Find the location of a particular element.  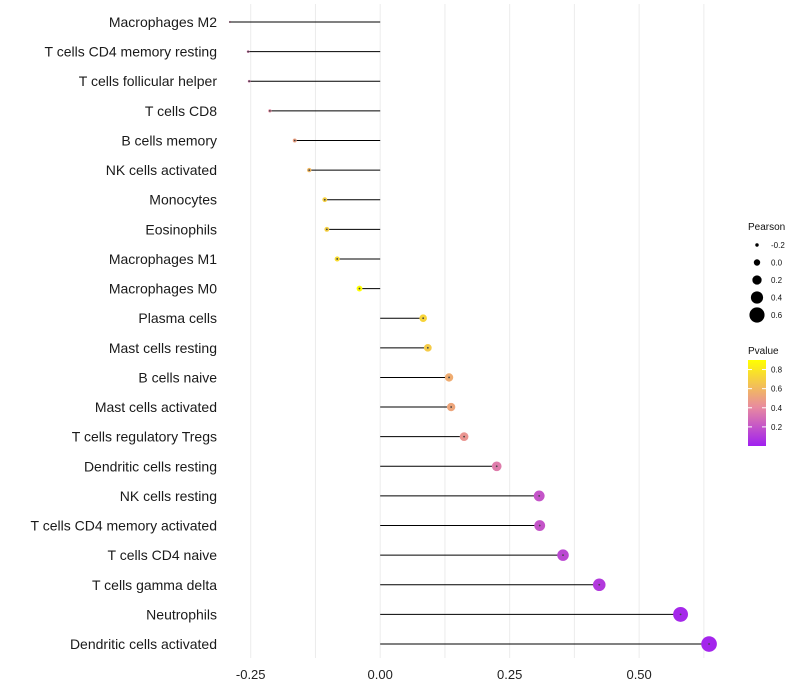

size-legend: Pearson -0.2 0.0 0.2 0.4 0.6 is located at coordinates (766, 272).